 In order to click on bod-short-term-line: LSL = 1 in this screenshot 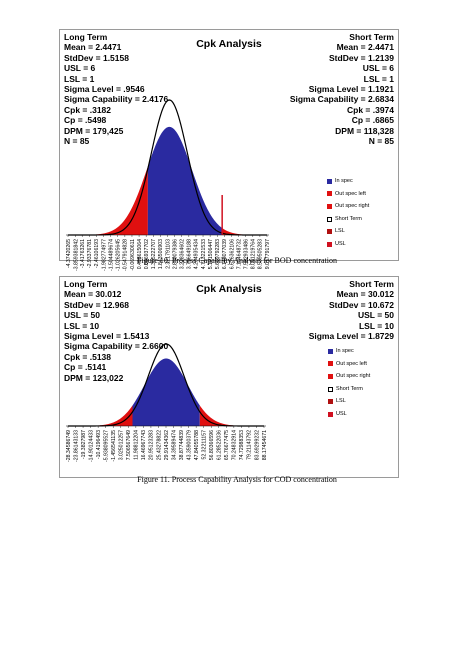, I will do `click(378, 78)`.